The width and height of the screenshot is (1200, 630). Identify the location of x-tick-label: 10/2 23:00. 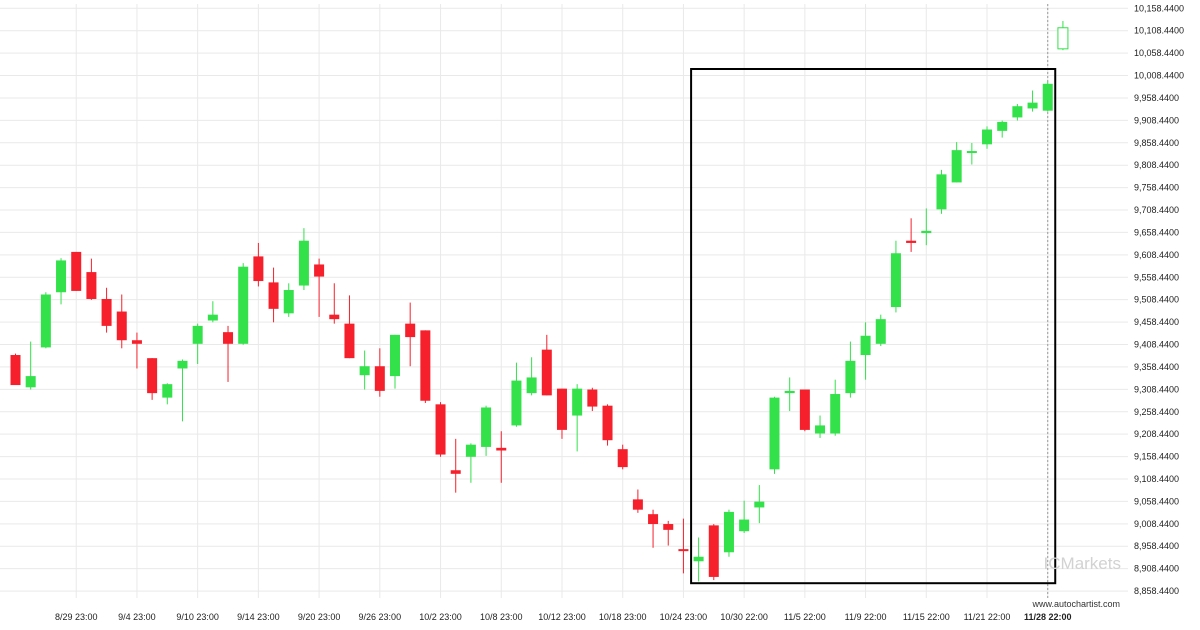
(440, 617).